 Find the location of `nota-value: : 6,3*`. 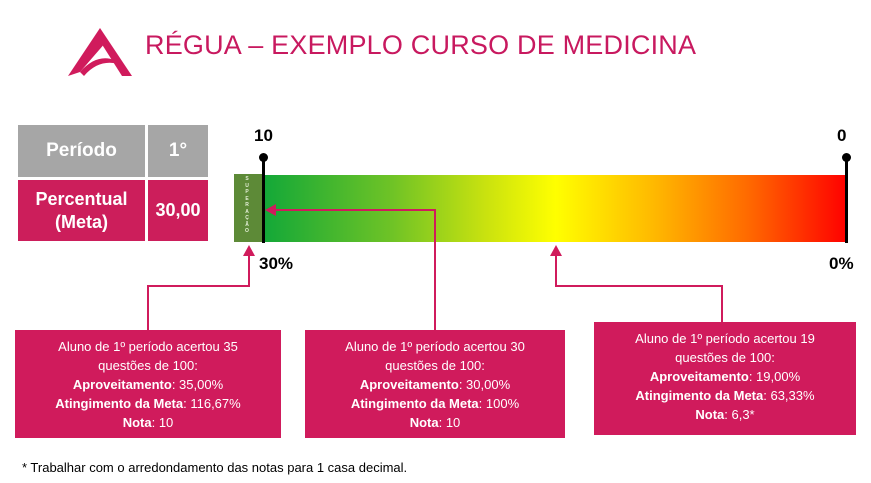

nota-value: : 6,3* is located at coordinates (739, 414).